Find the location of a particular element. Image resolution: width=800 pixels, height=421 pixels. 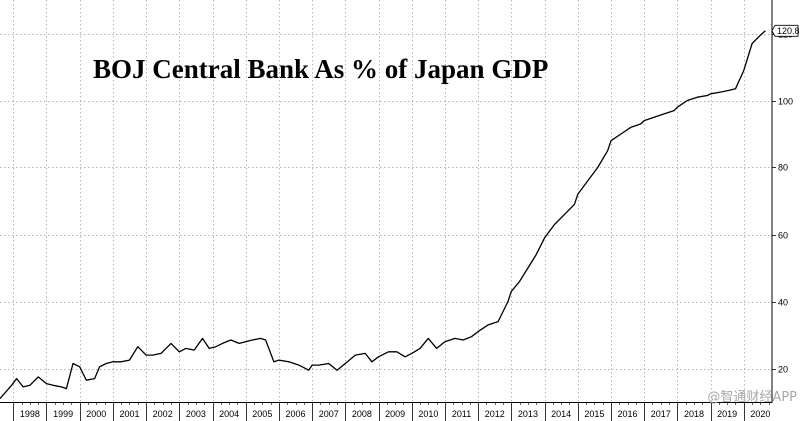

y-tick-label: 100 is located at coordinates (785, 102).